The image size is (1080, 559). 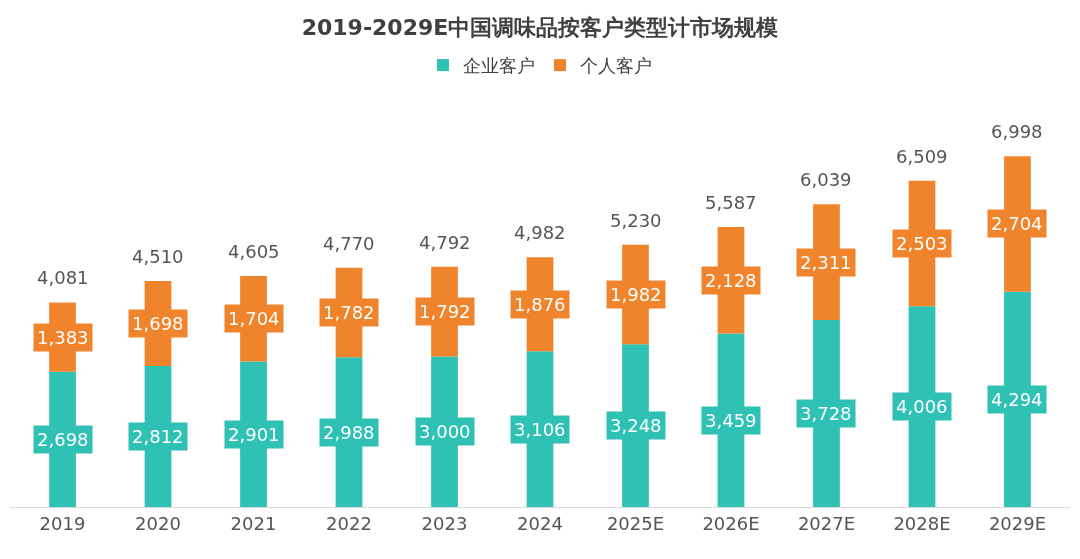 I want to click on x-tick-label: 2024, so click(x=540, y=523).